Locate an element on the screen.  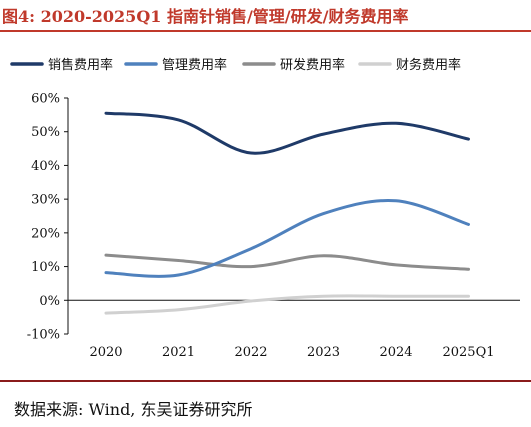
source-note: 数据来源: Wind, 东吴证券研究所 is located at coordinates (133, 409).